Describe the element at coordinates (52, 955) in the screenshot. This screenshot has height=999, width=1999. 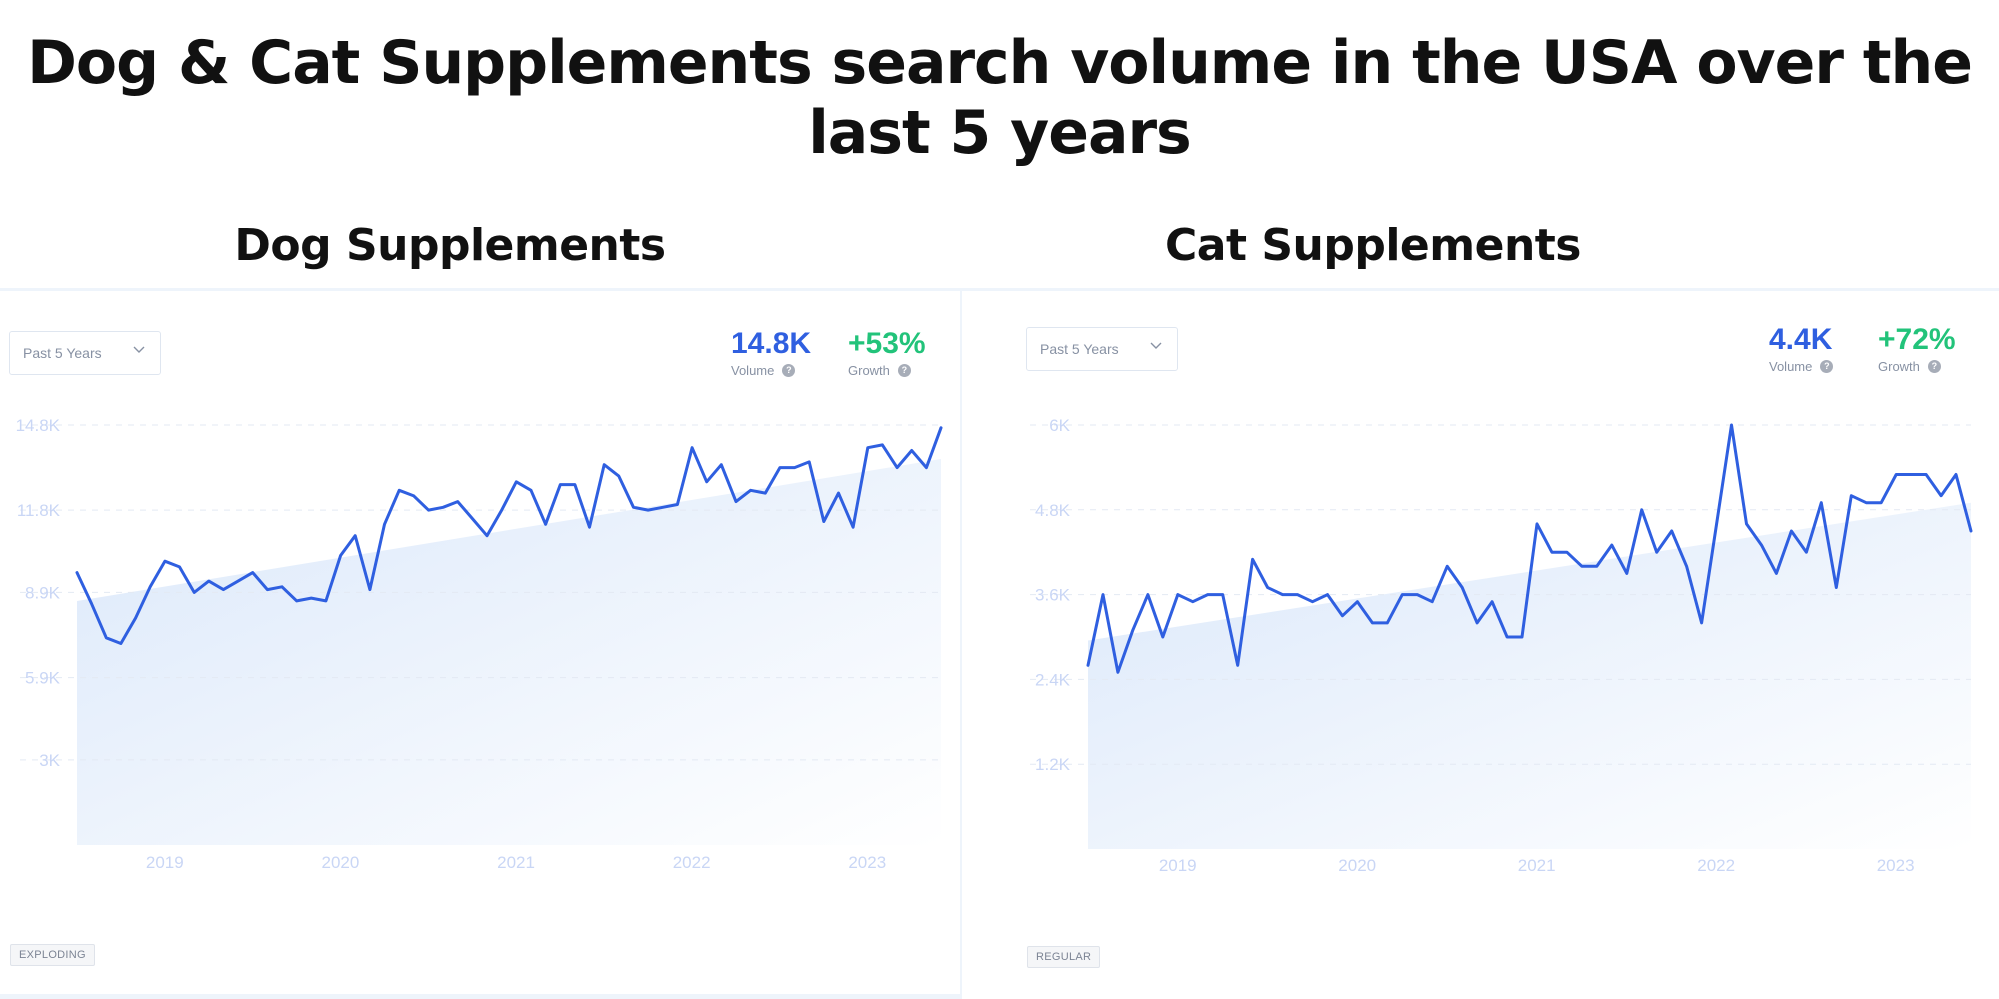
I see `status-badge: EXPLODING` at that location.